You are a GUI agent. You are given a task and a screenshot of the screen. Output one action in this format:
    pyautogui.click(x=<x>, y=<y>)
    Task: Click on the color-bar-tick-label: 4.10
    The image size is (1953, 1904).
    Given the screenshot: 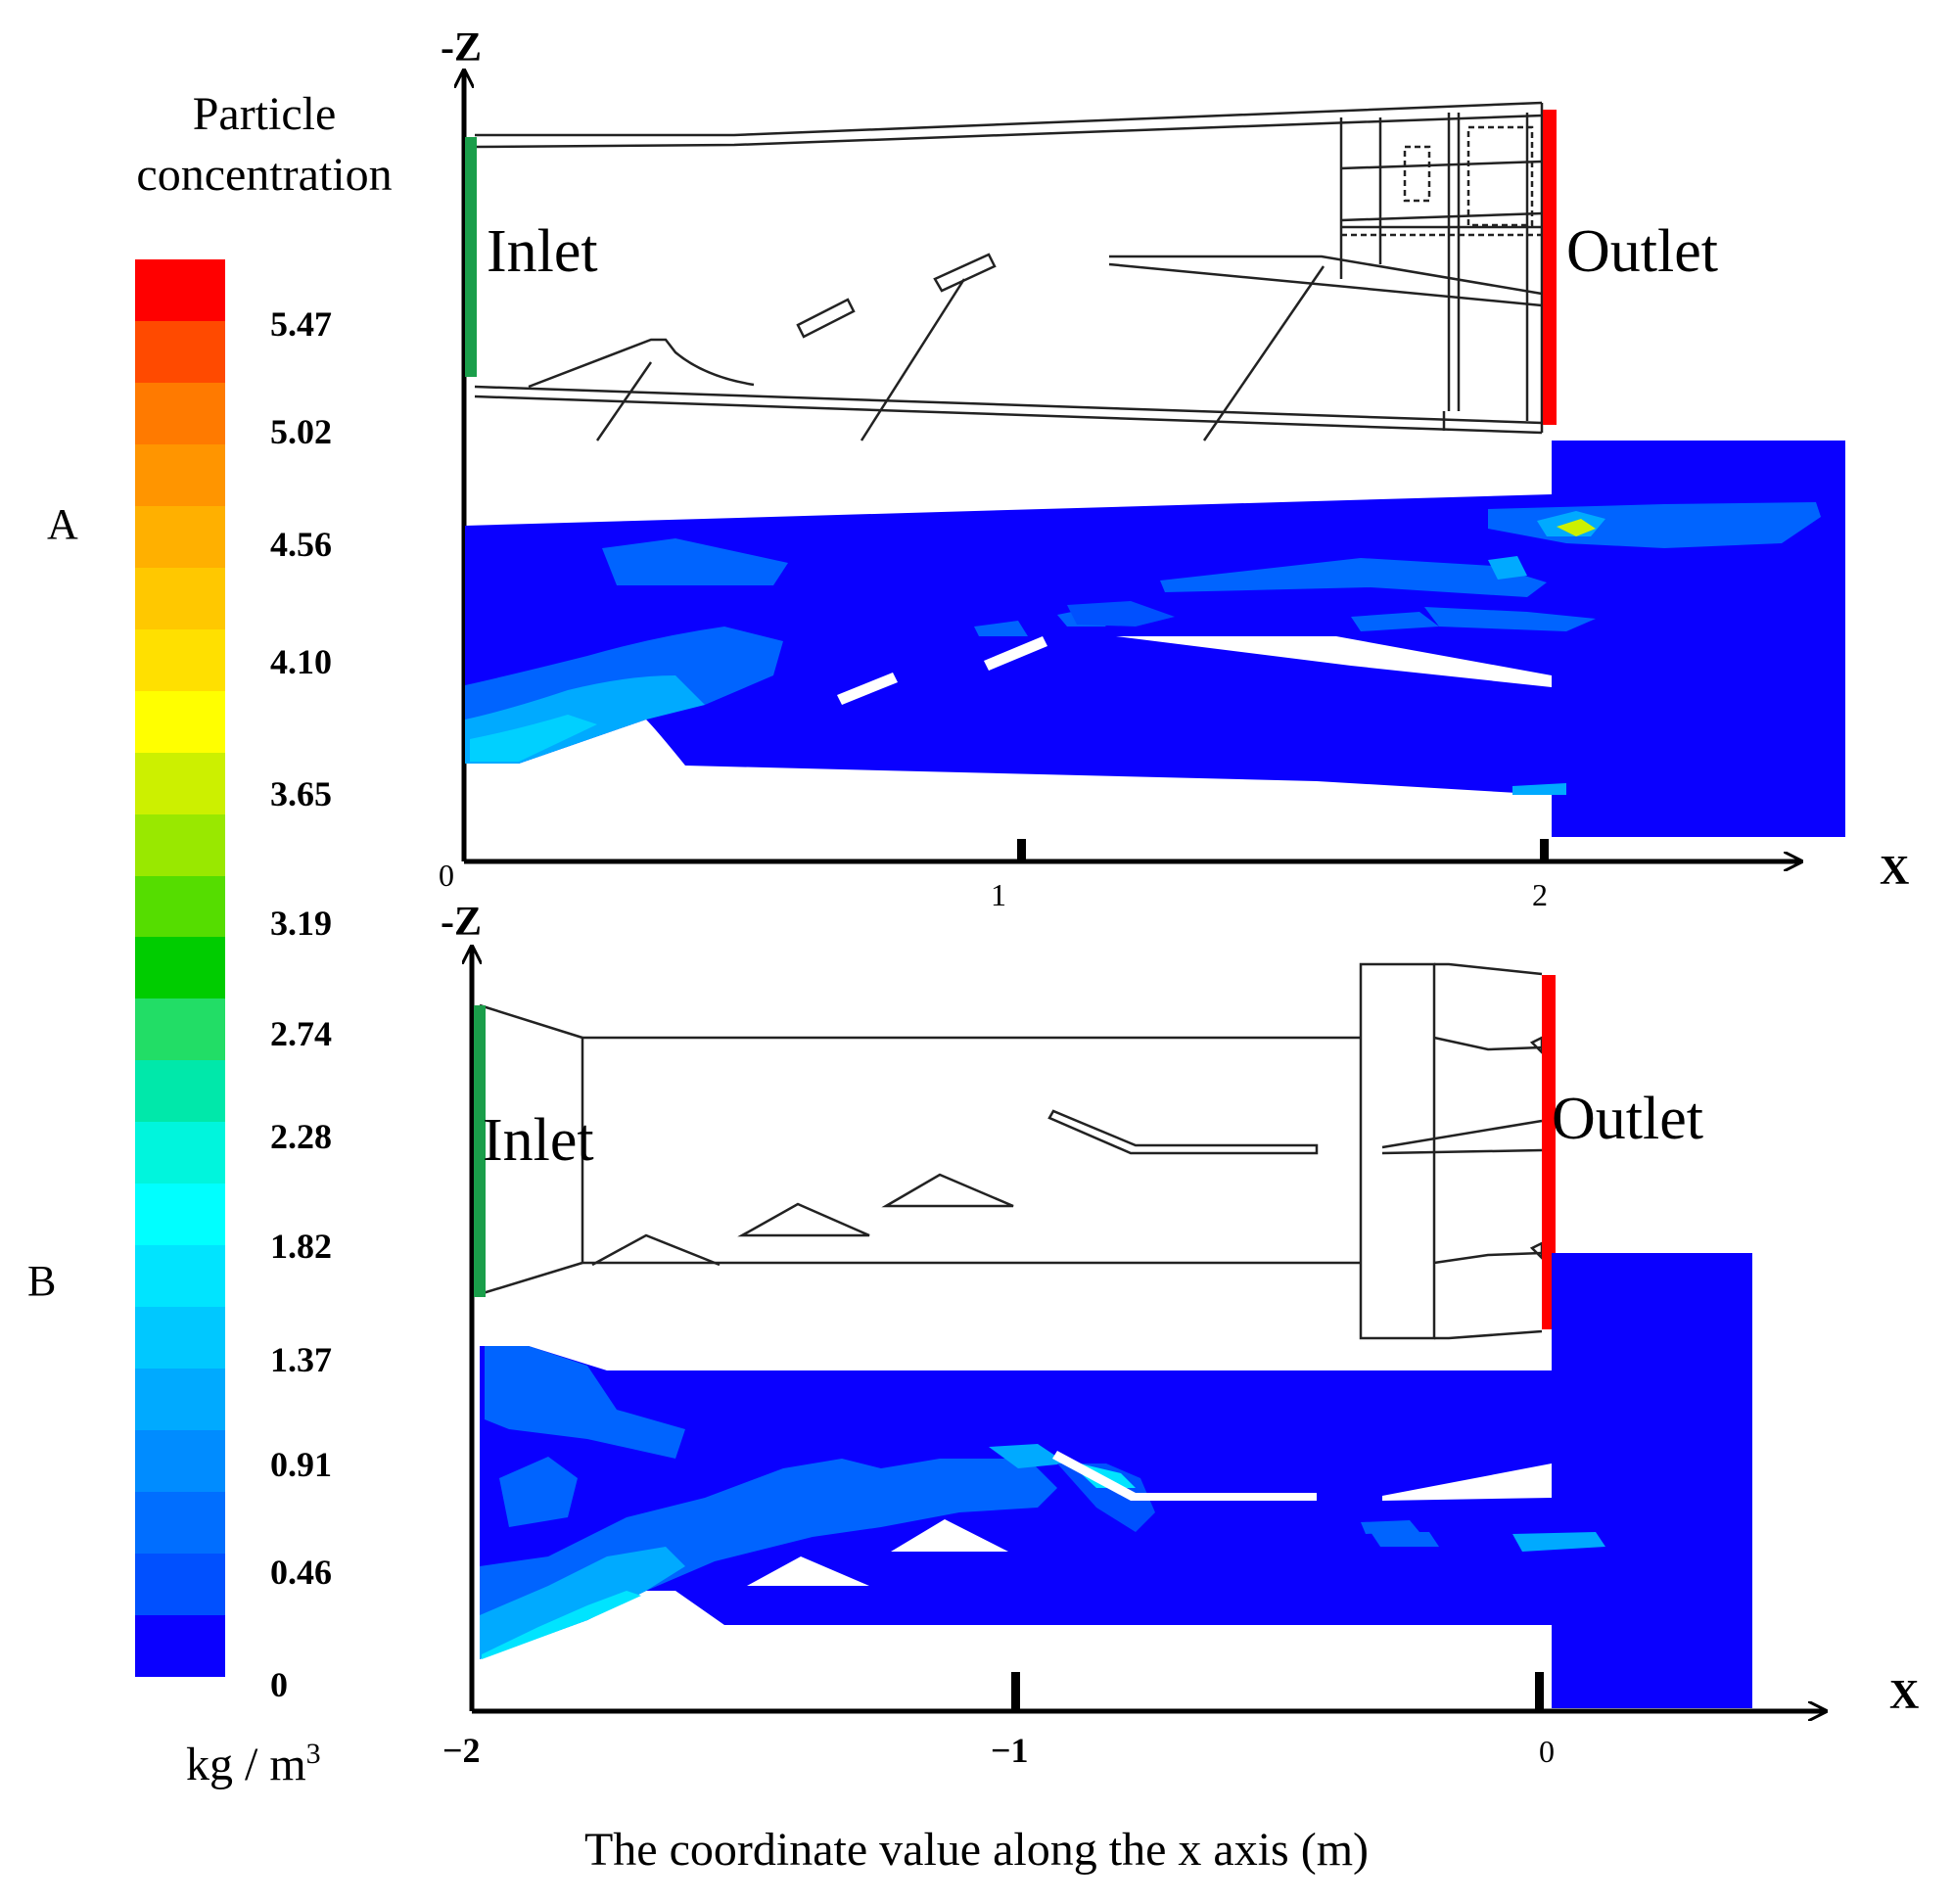 What is the action you would take?
    pyautogui.click(x=301, y=661)
    